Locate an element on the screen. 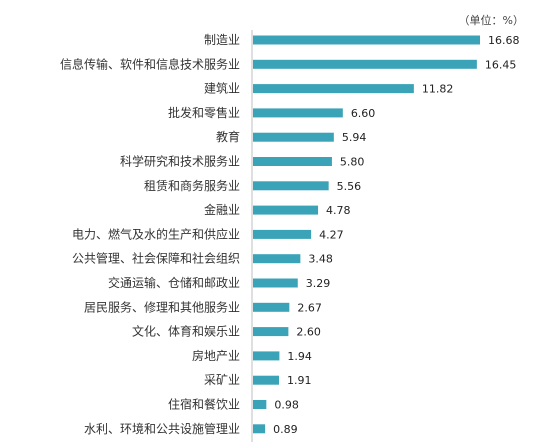  value-label: 3.48 is located at coordinates (320, 259).